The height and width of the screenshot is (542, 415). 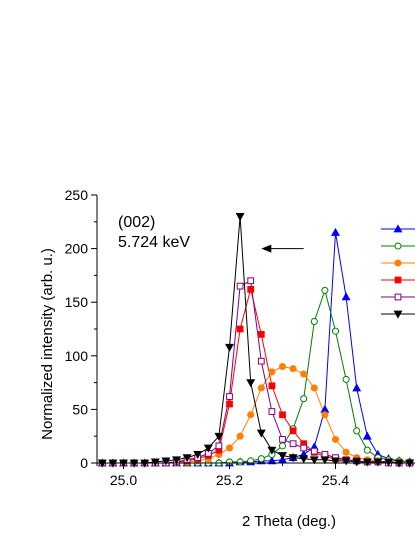 What do you see at coordinates (77, 249) in the screenshot?
I see `y-tick-label: 200` at bounding box center [77, 249].